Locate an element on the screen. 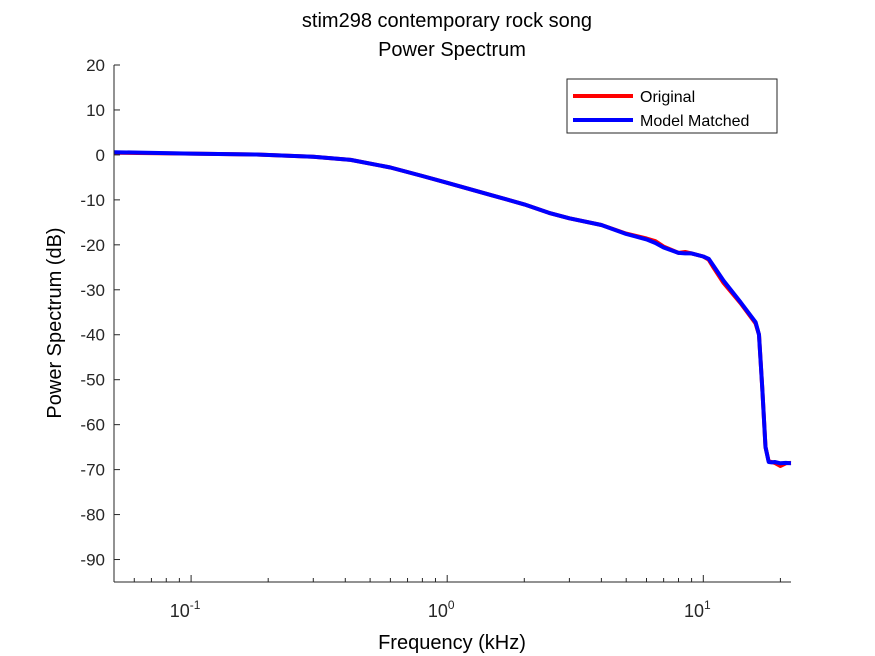 The width and height of the screenshot is (875, 656). x-ticks: 10⁻¹ 10⁰ 10¹ is located at coordinates (447, 598).